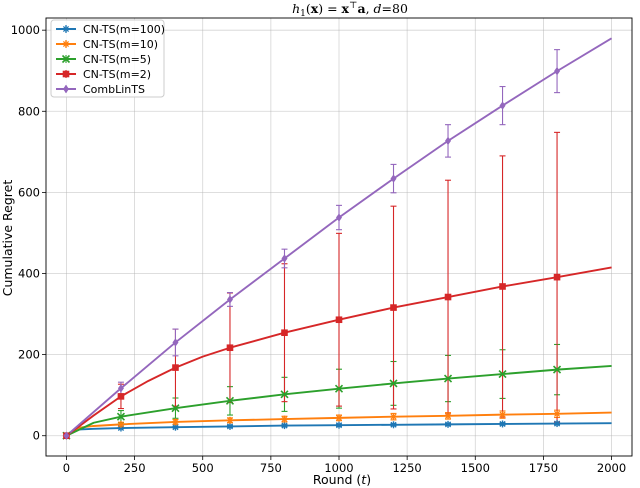 The width and height of the screenshot is (640, 488). What do you see at coordinates (124, 29) in the screenshot?
I see `legend-label: CN-TS(m=100)` at bounding box center [124, 29].